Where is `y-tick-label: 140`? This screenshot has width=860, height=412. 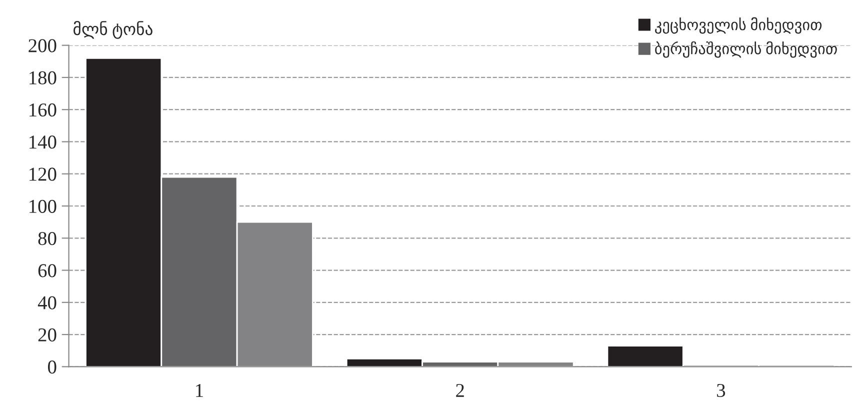 y-tick-label: 140 is located at coordinates (43, 142).